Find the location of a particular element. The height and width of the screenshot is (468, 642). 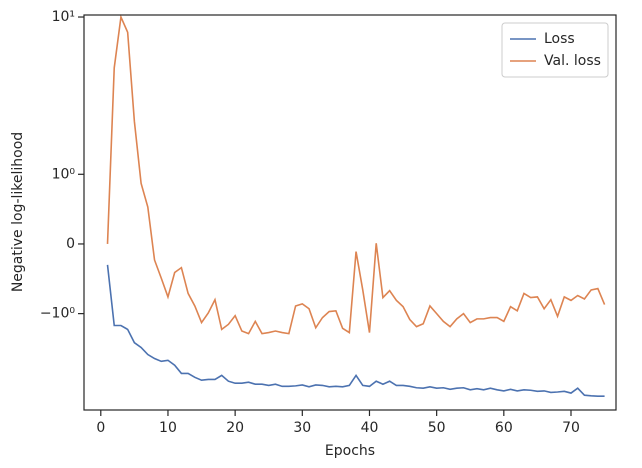

x-tick-label: 40 is located at coordinates (370, 428).